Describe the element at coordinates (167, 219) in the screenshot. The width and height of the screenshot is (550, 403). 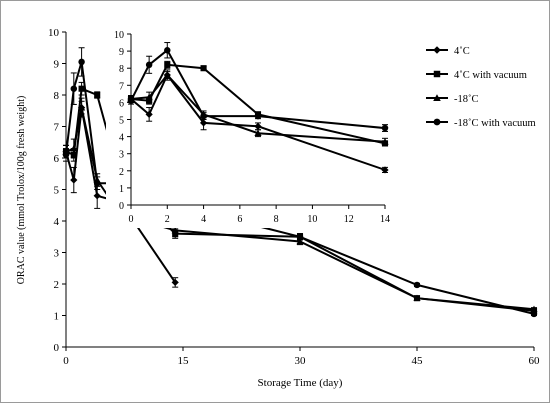
I see `inset-x-tick-label: 2` at that location.